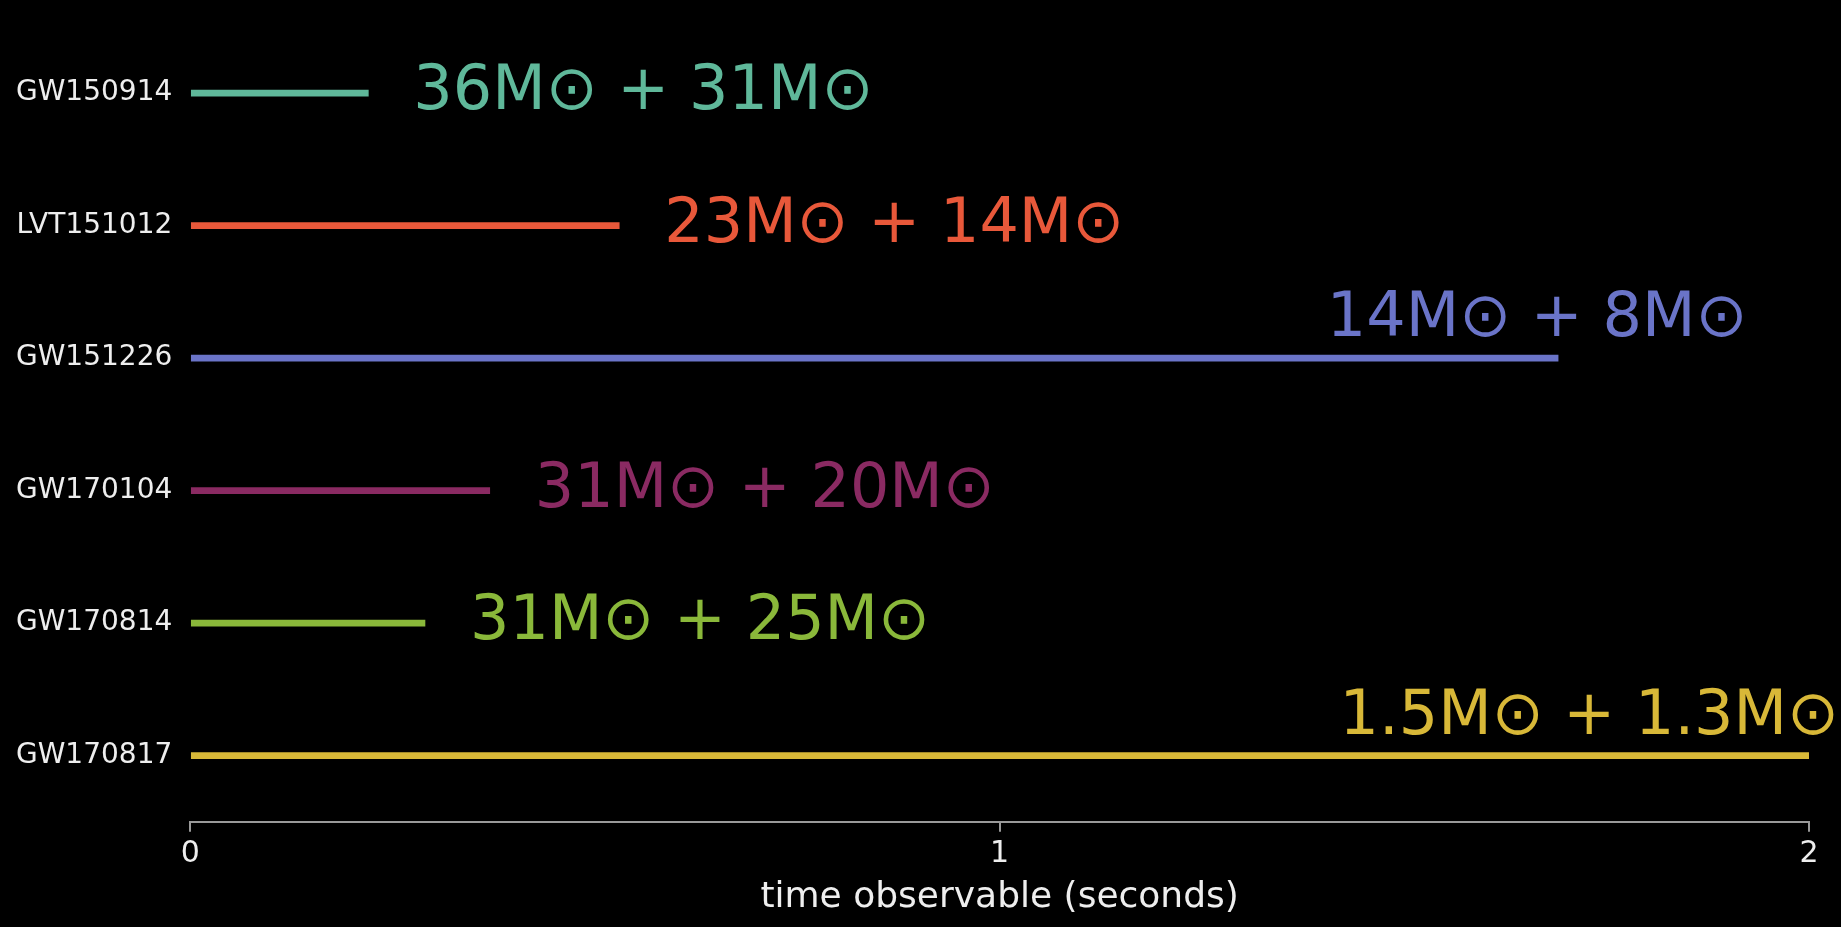 The height and width of the screenshot is (927, 1841). What do you see at coordinates (1809, 851) in the screenshot?
I see `x-tick-label: 2` at bounding box center [1809, 851].